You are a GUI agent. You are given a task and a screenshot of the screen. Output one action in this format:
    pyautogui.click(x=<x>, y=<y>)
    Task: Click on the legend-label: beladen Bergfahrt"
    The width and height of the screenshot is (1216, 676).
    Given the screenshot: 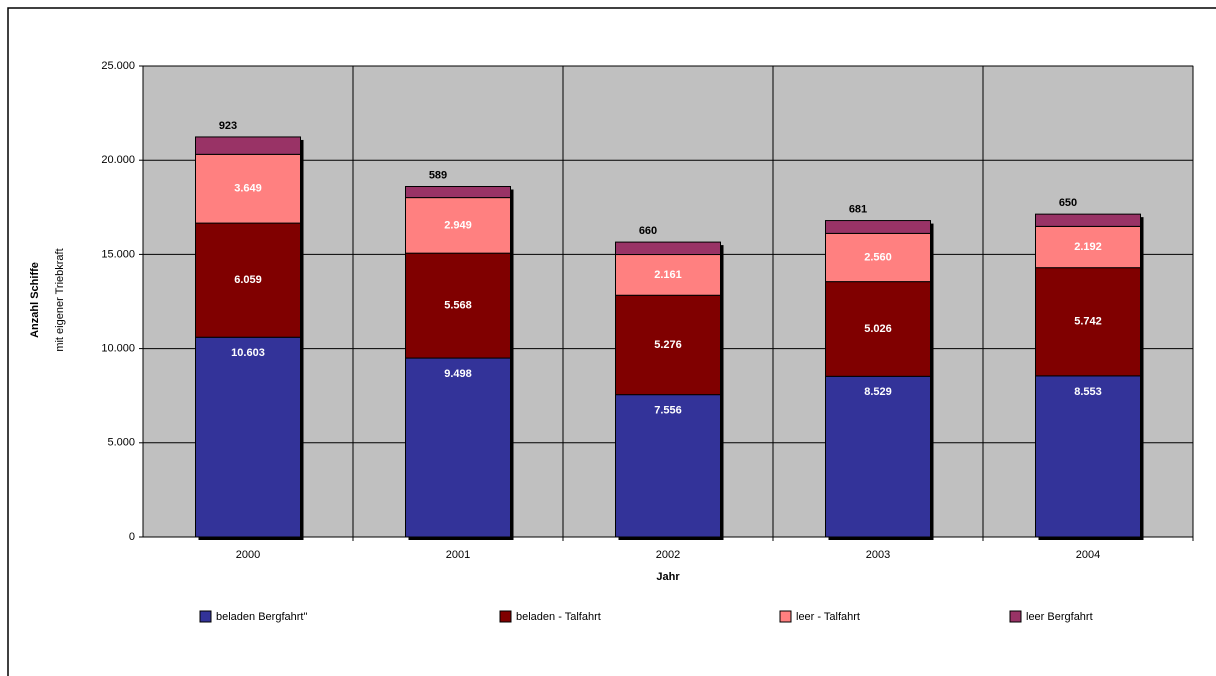 What is the action you would take?
    pyautogui.click(x=261, y=617)
    